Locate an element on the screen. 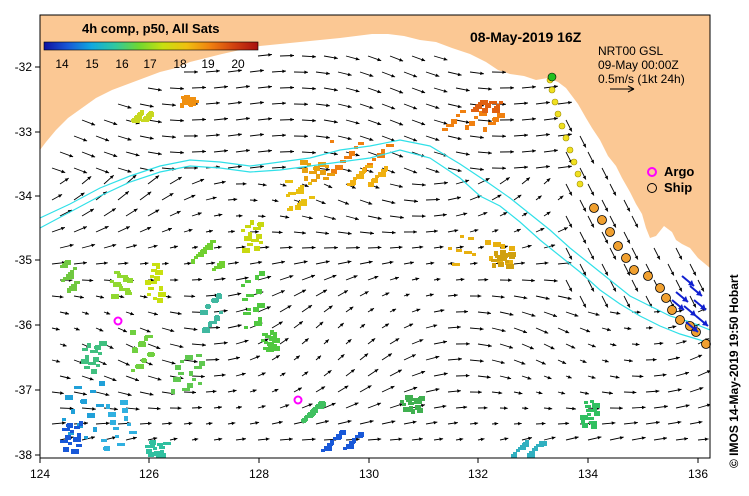 Image resolution: width=749 pixels, height=496 pixels. x-tick-label: 128 is located at coordinates (259, 474).